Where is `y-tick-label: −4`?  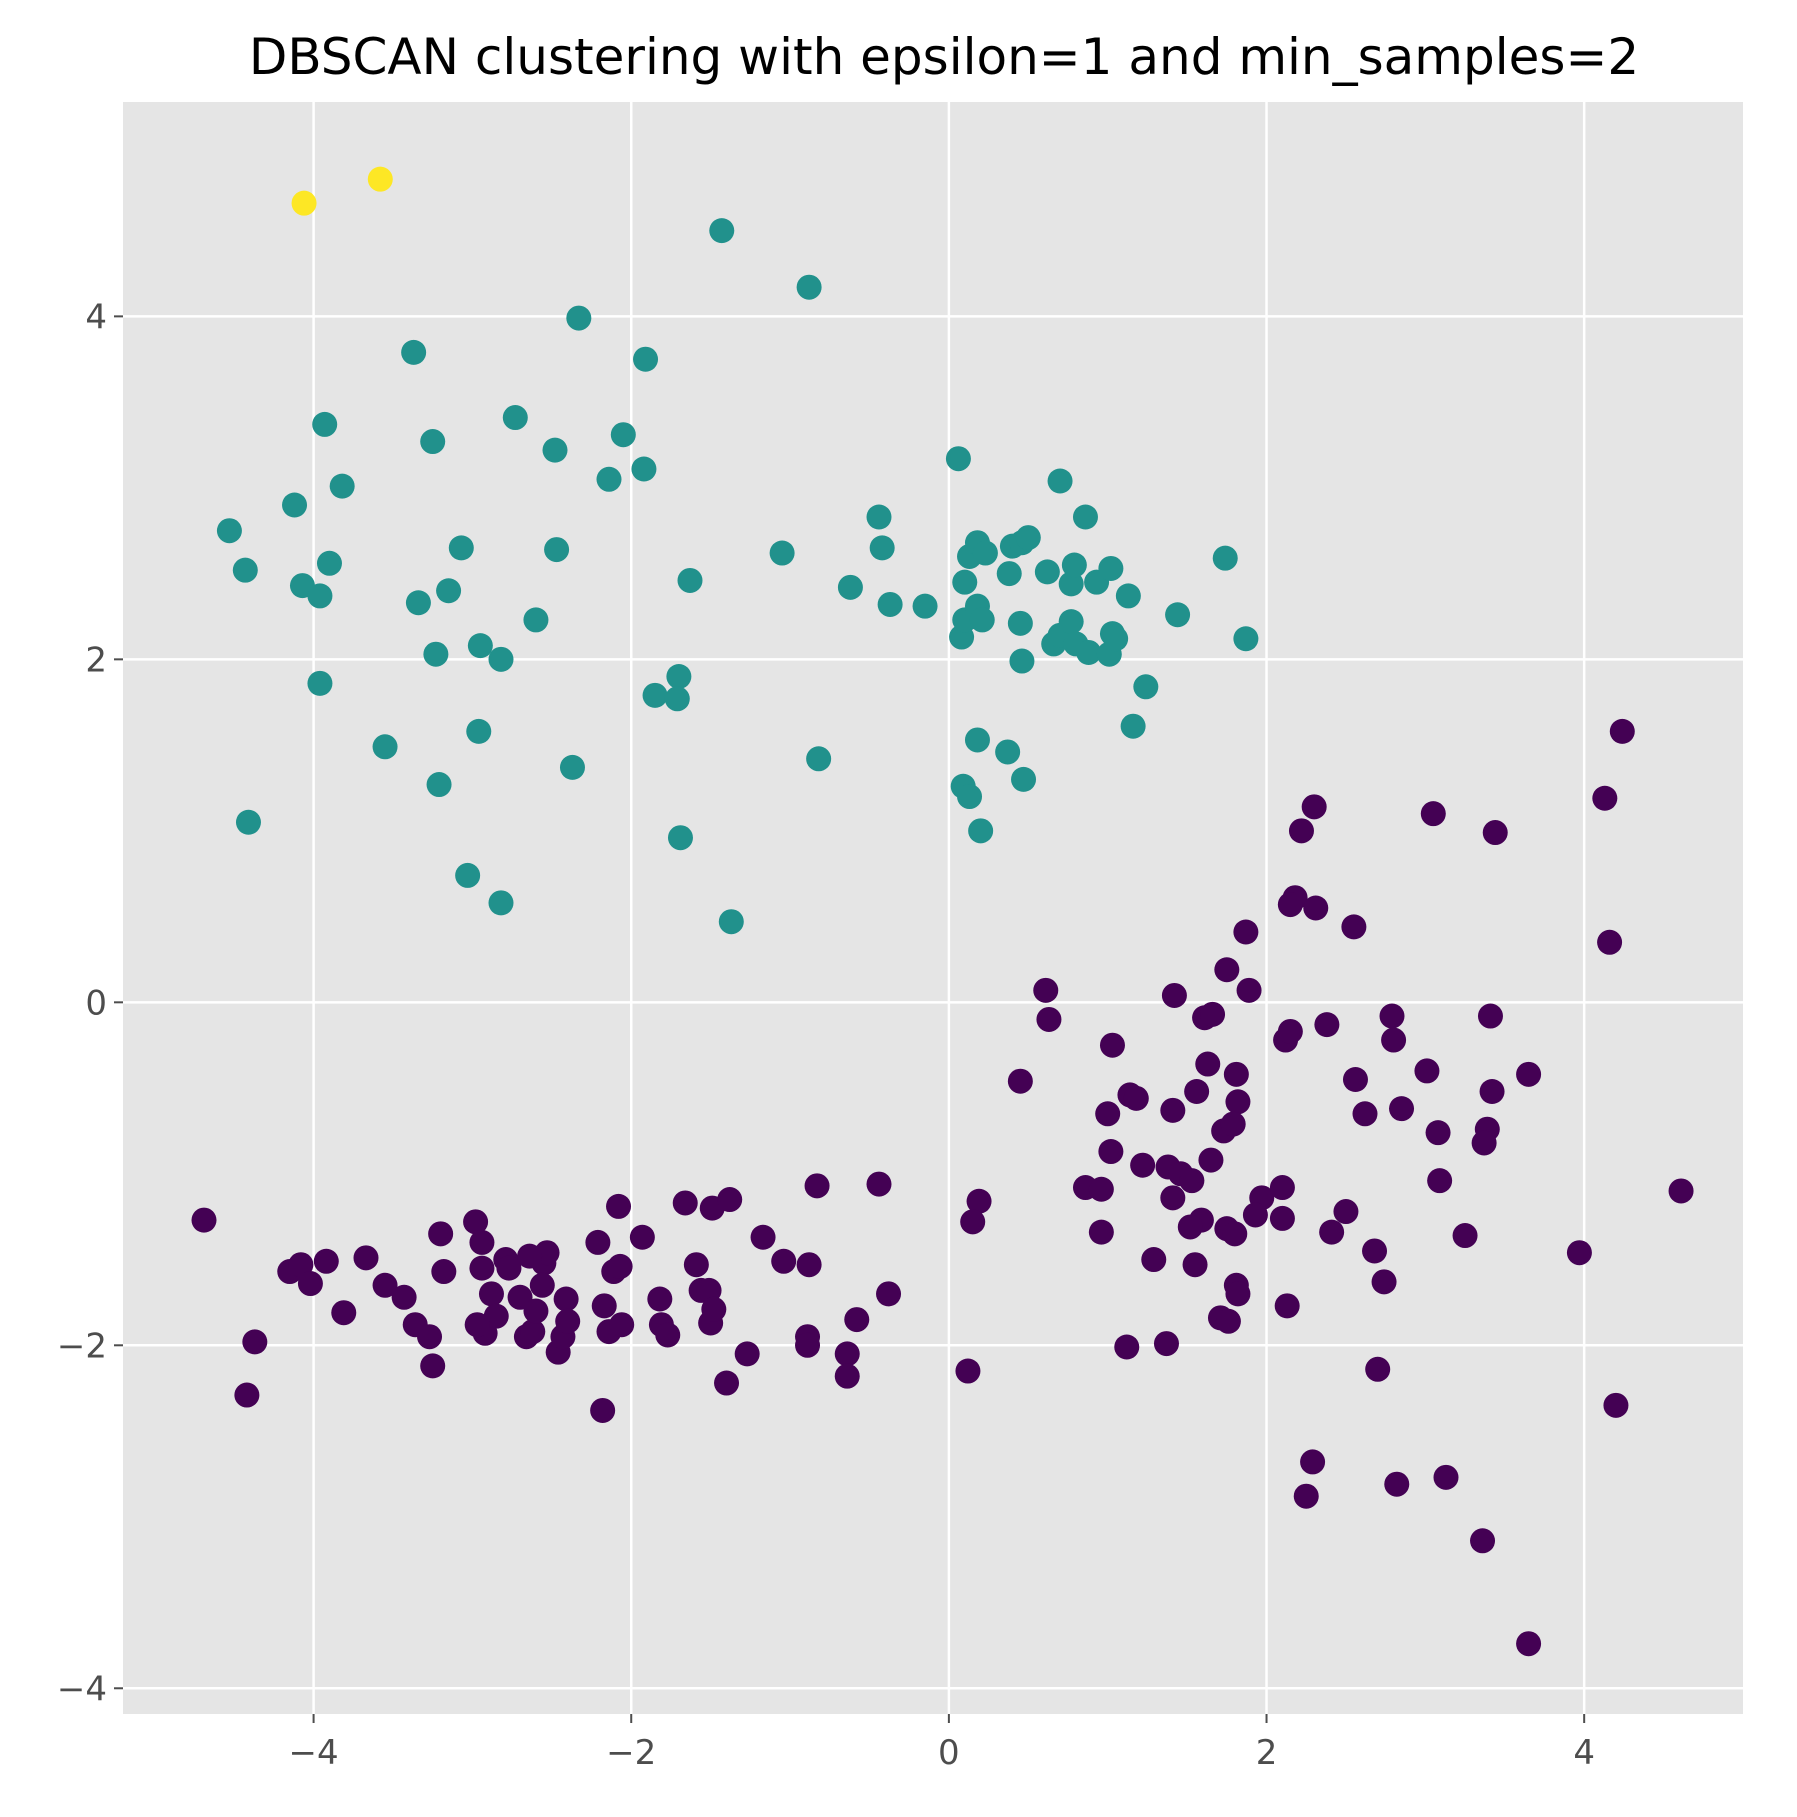
y-tick-label: −4 is located at coordinates (82, 1689).